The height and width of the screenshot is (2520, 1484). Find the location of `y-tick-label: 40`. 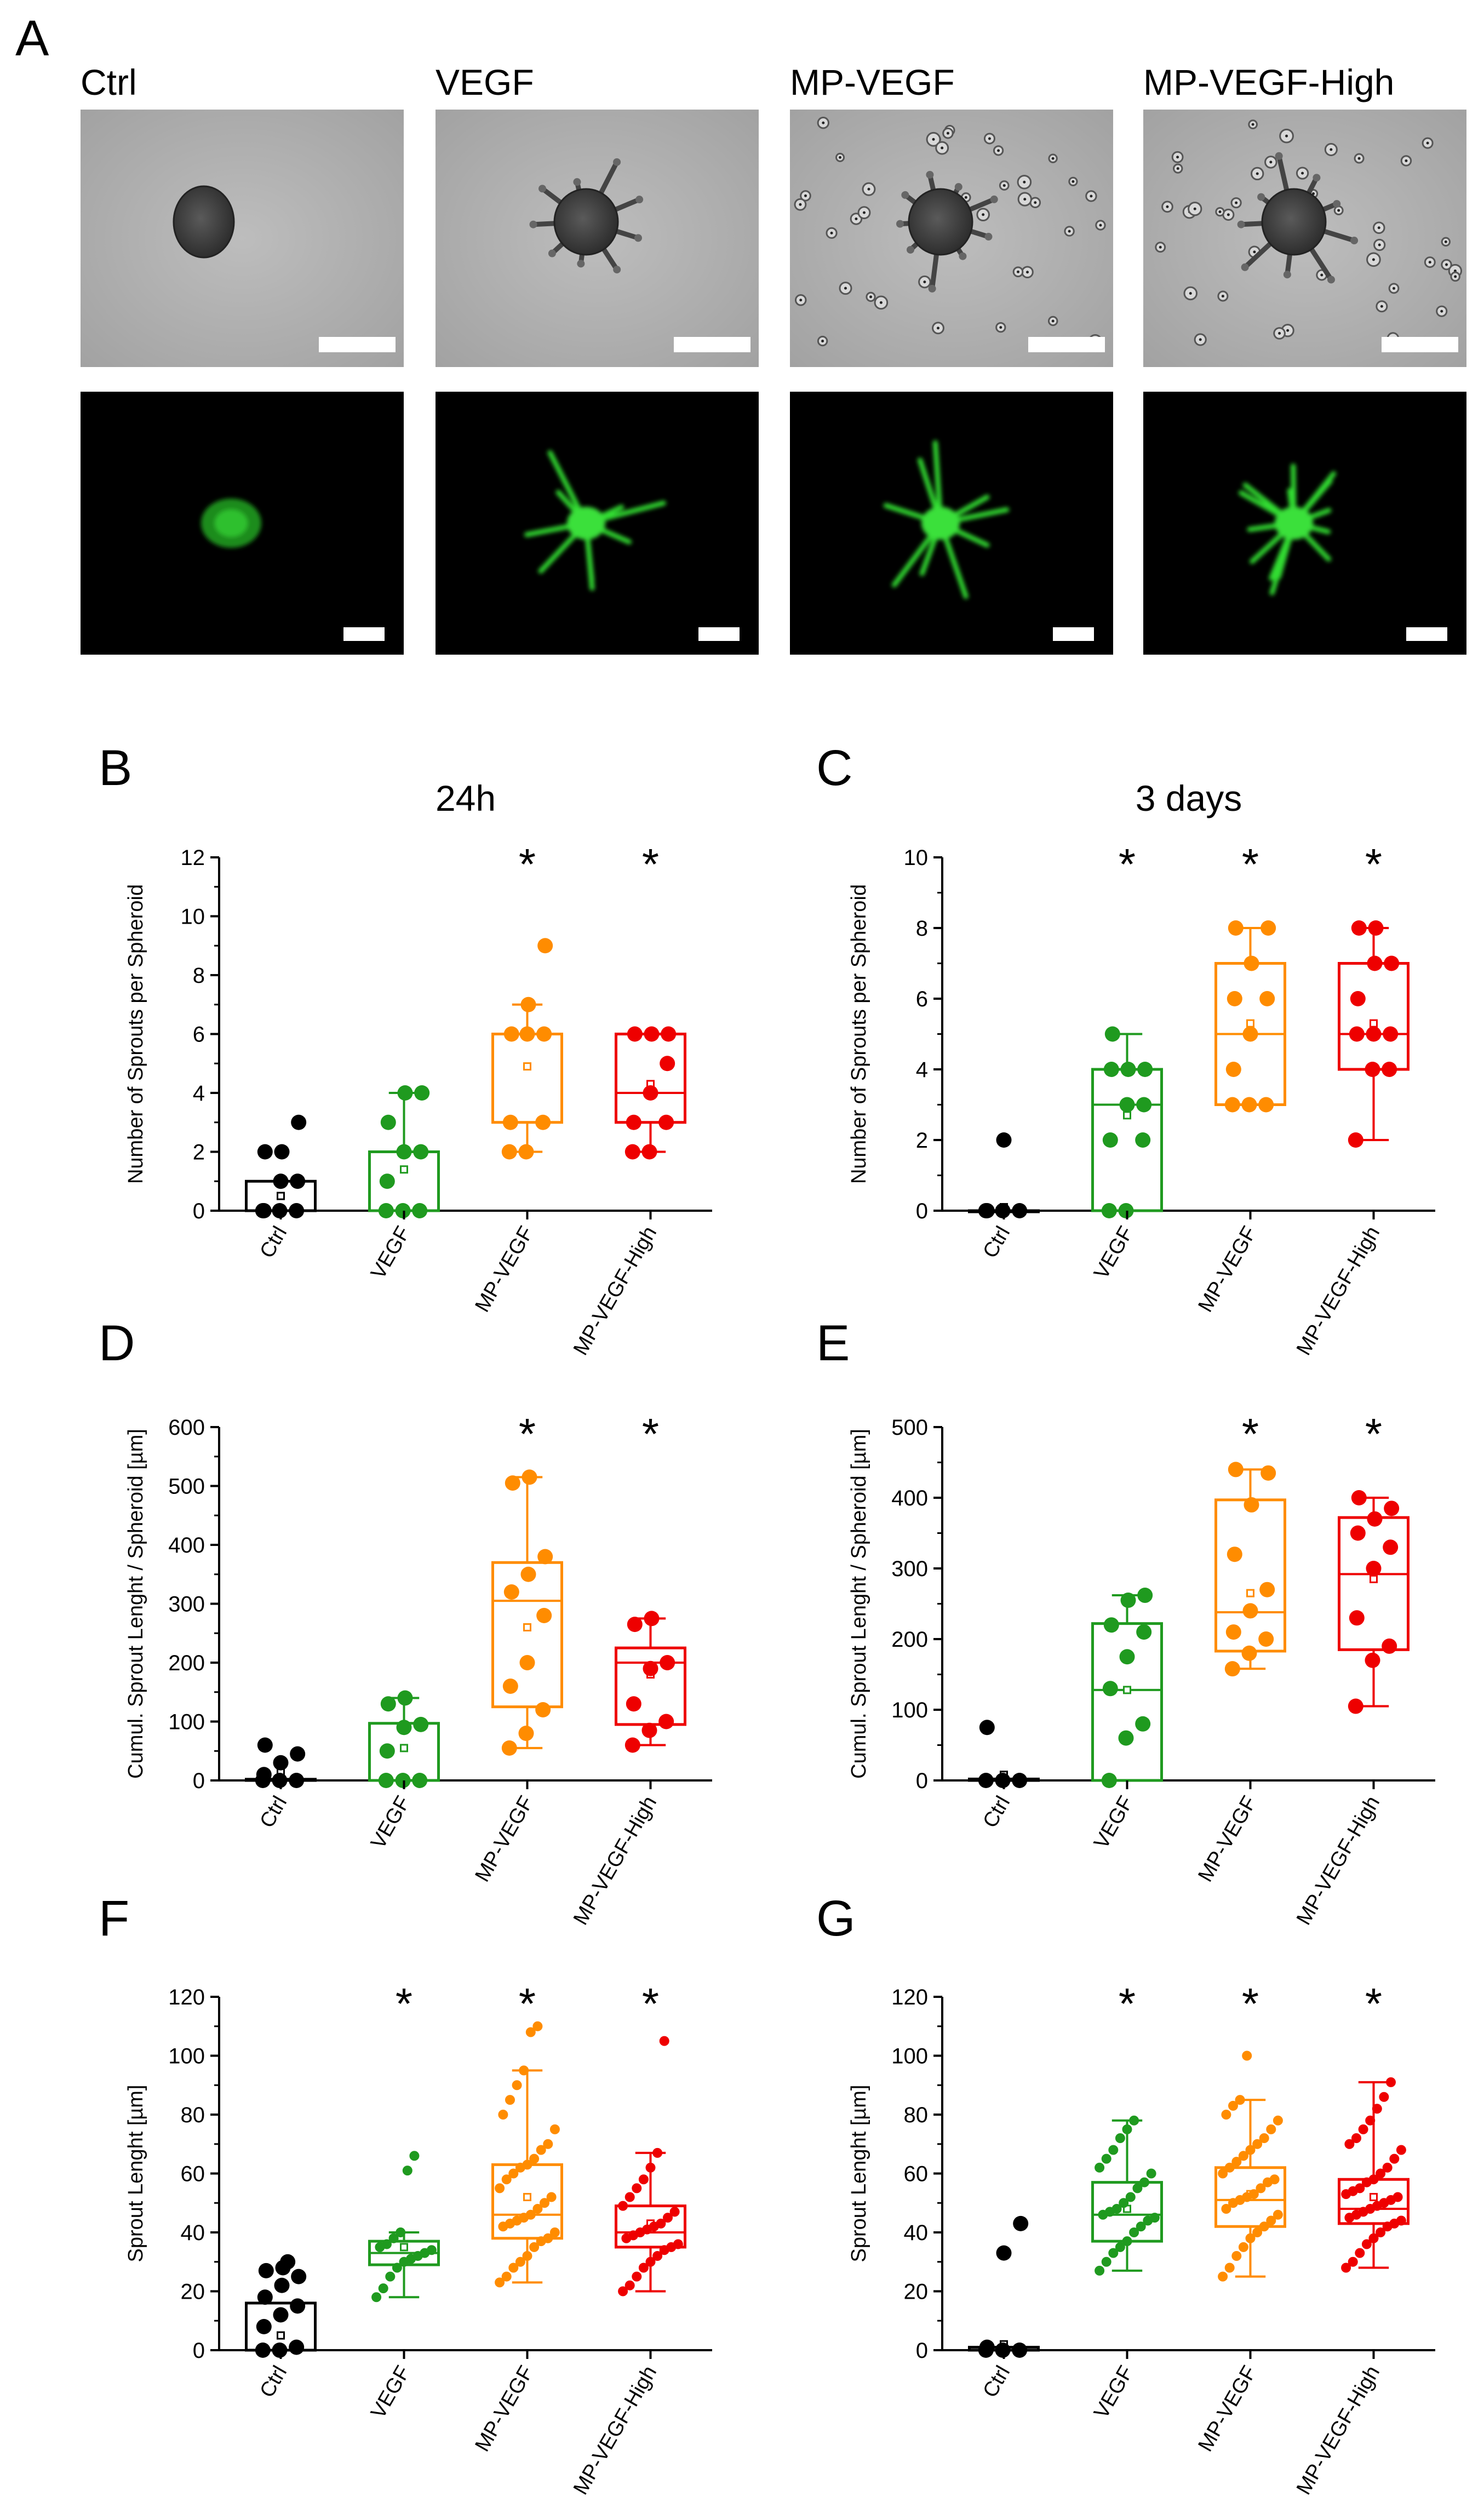

y-tick-label: 40 is located at coordinates (193, 2233).